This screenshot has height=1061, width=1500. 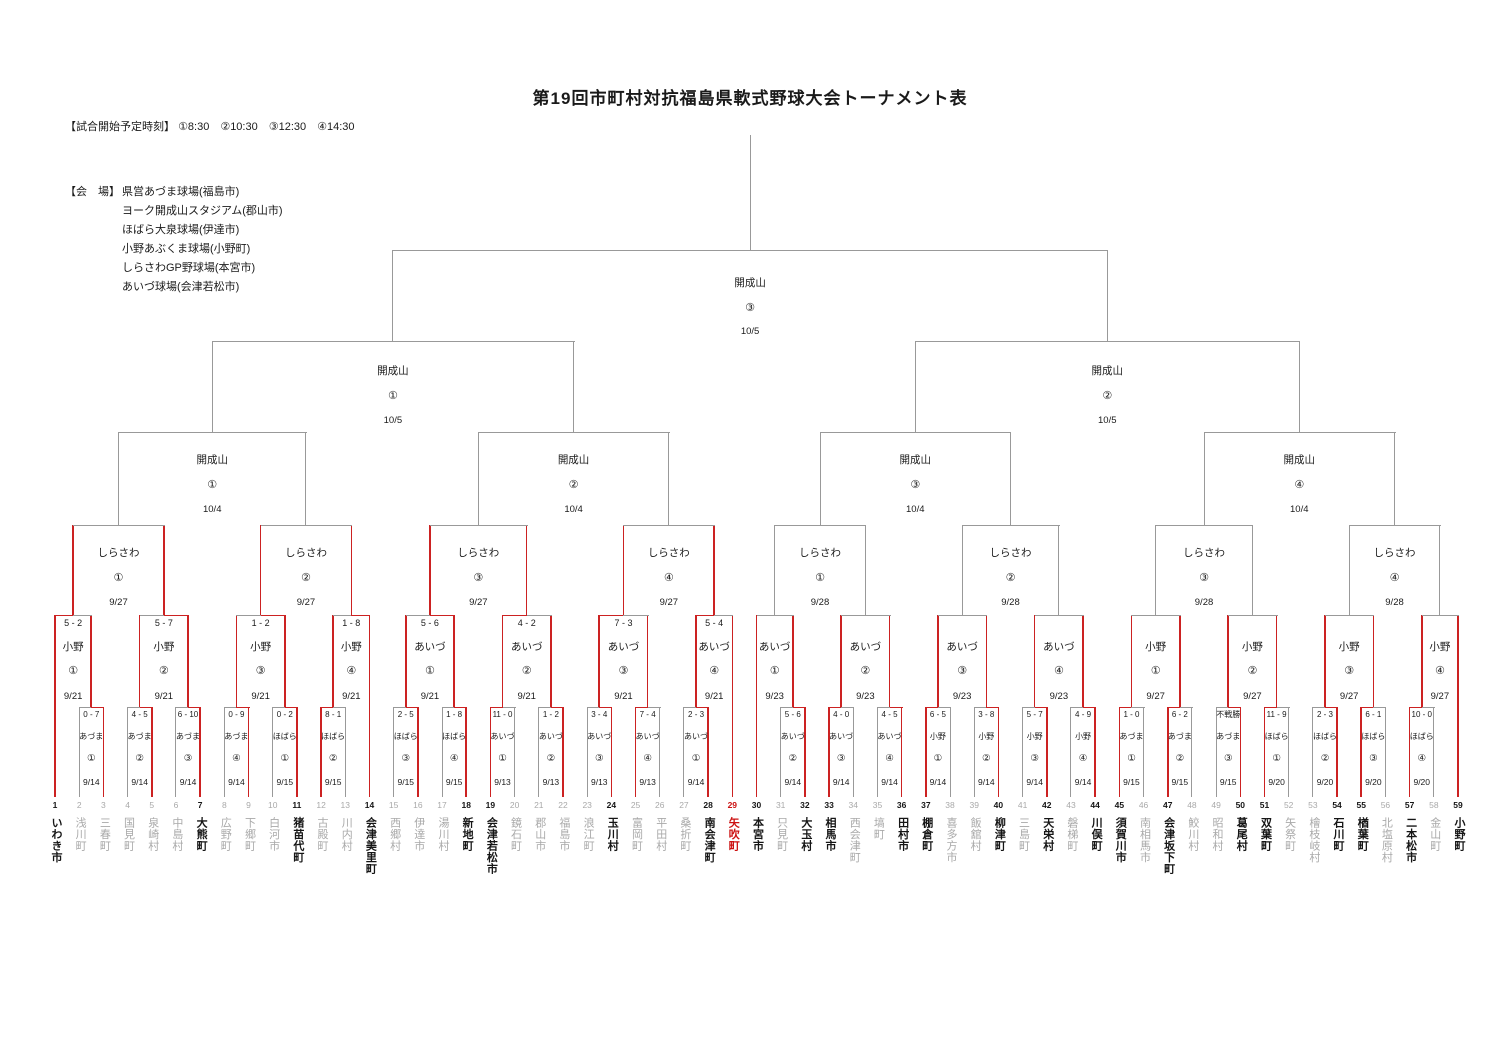 What do you see at coordinates (1313, 840) in the screenshot?
I see `team-name: 檜枝岐村` at bounding box center [1313, 840].